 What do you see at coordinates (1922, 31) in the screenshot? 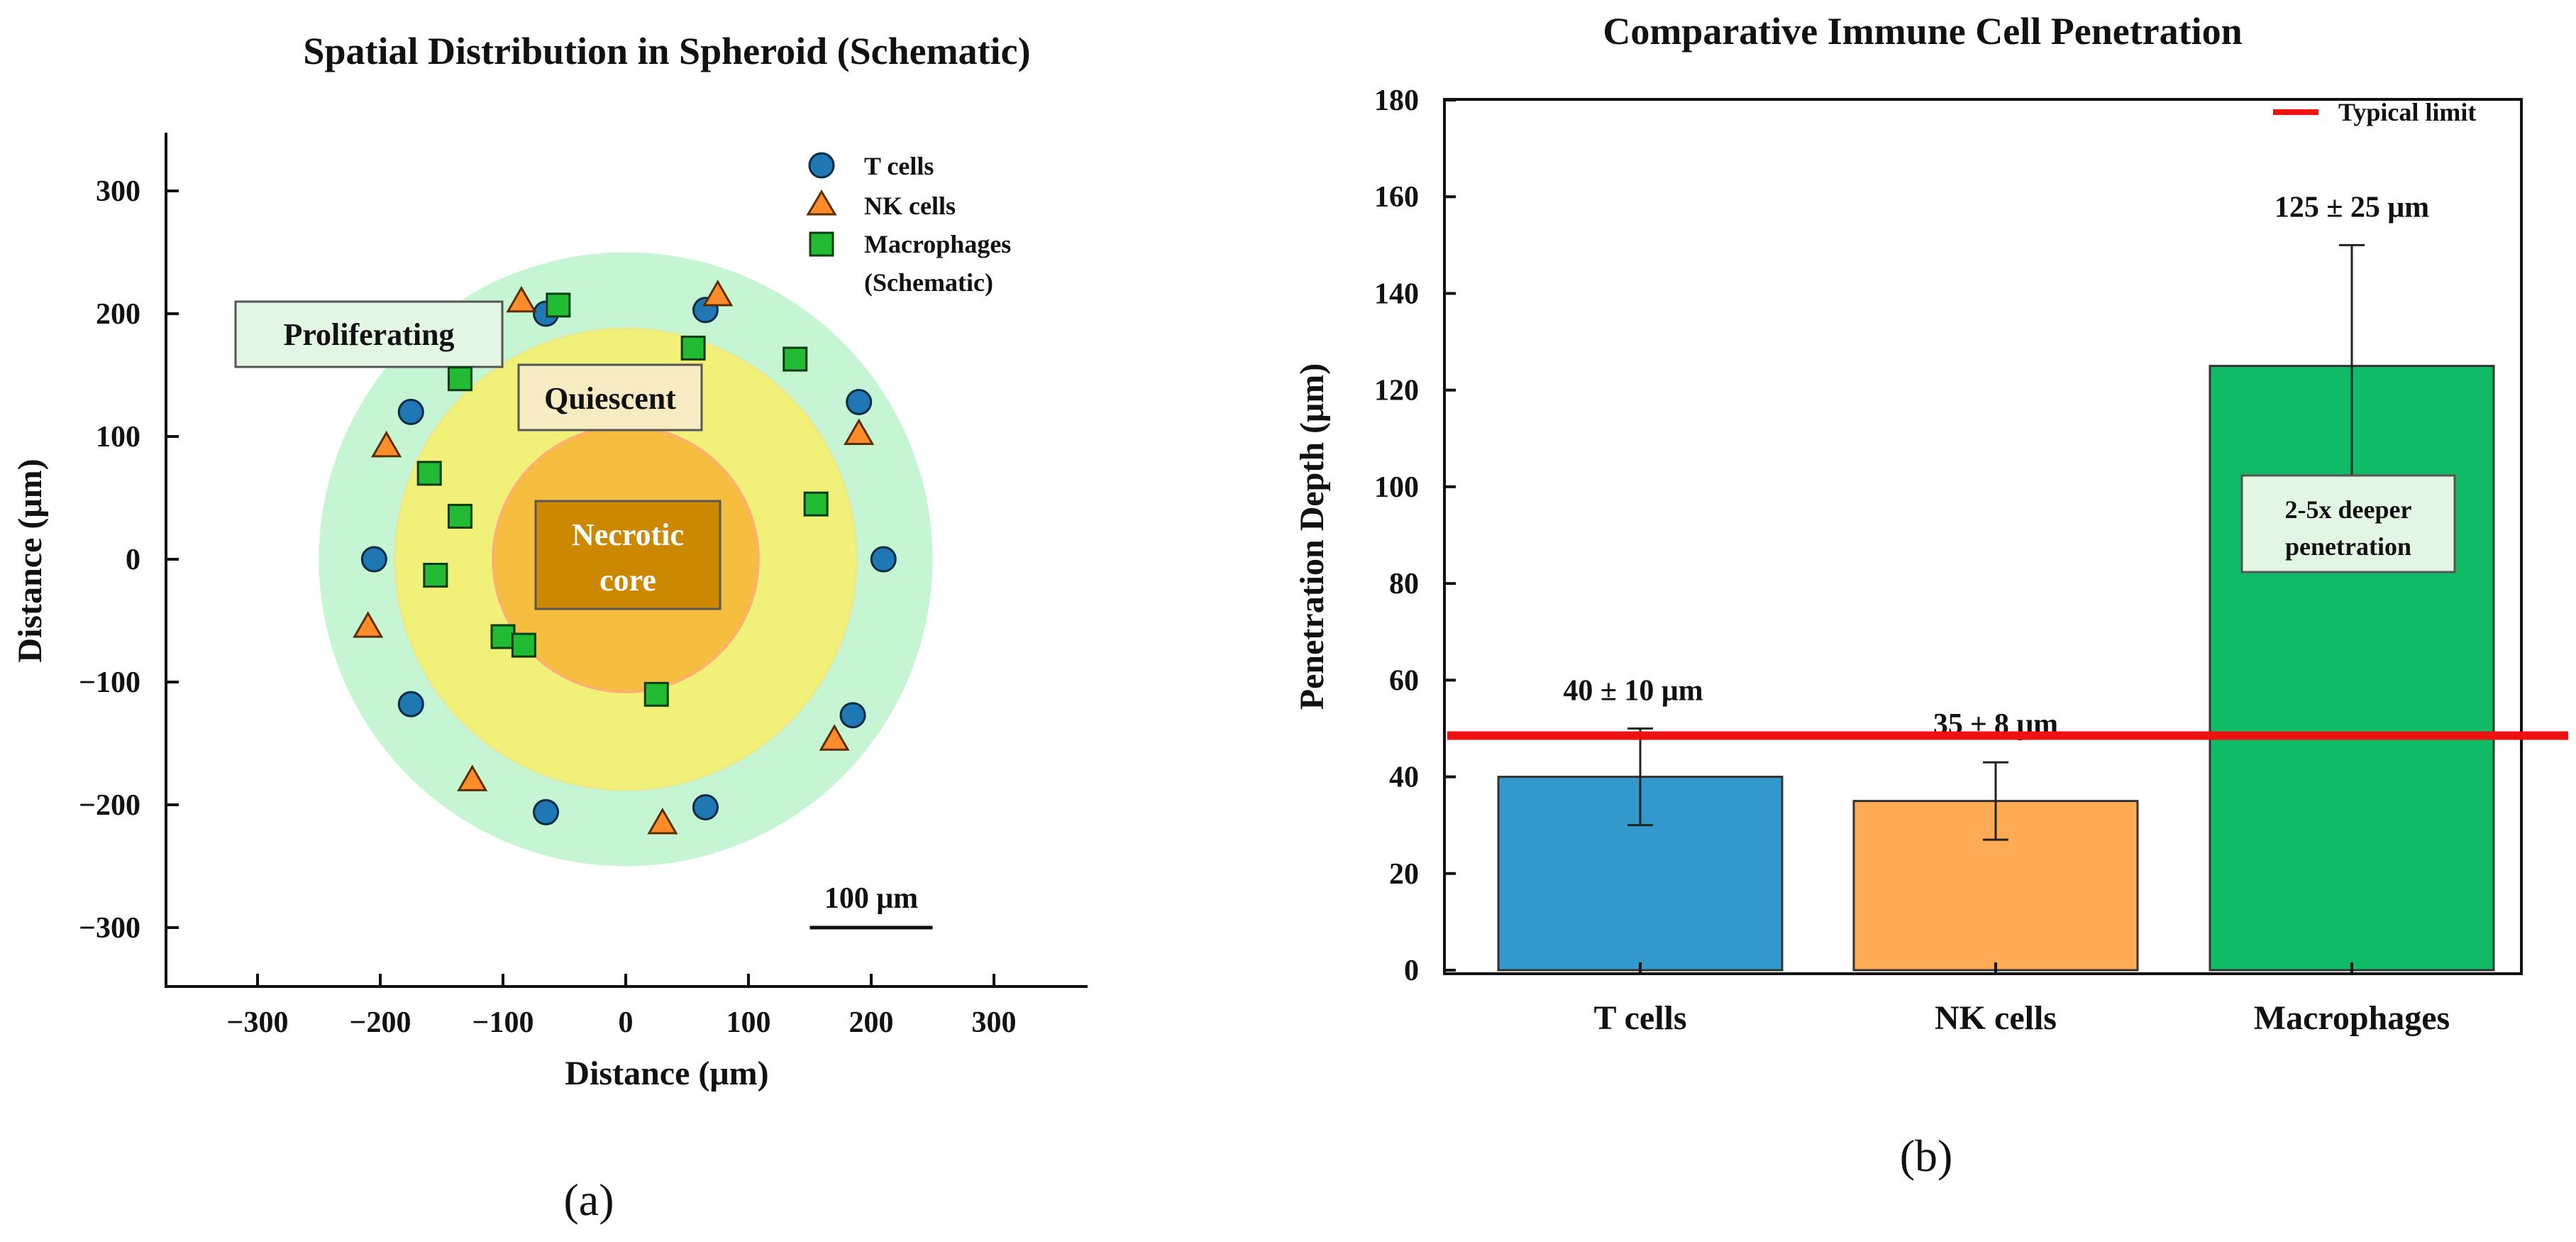
I see `penetration-chart-title: Comparative Immune Cell Penetration` at bounding box center [1922, 31].